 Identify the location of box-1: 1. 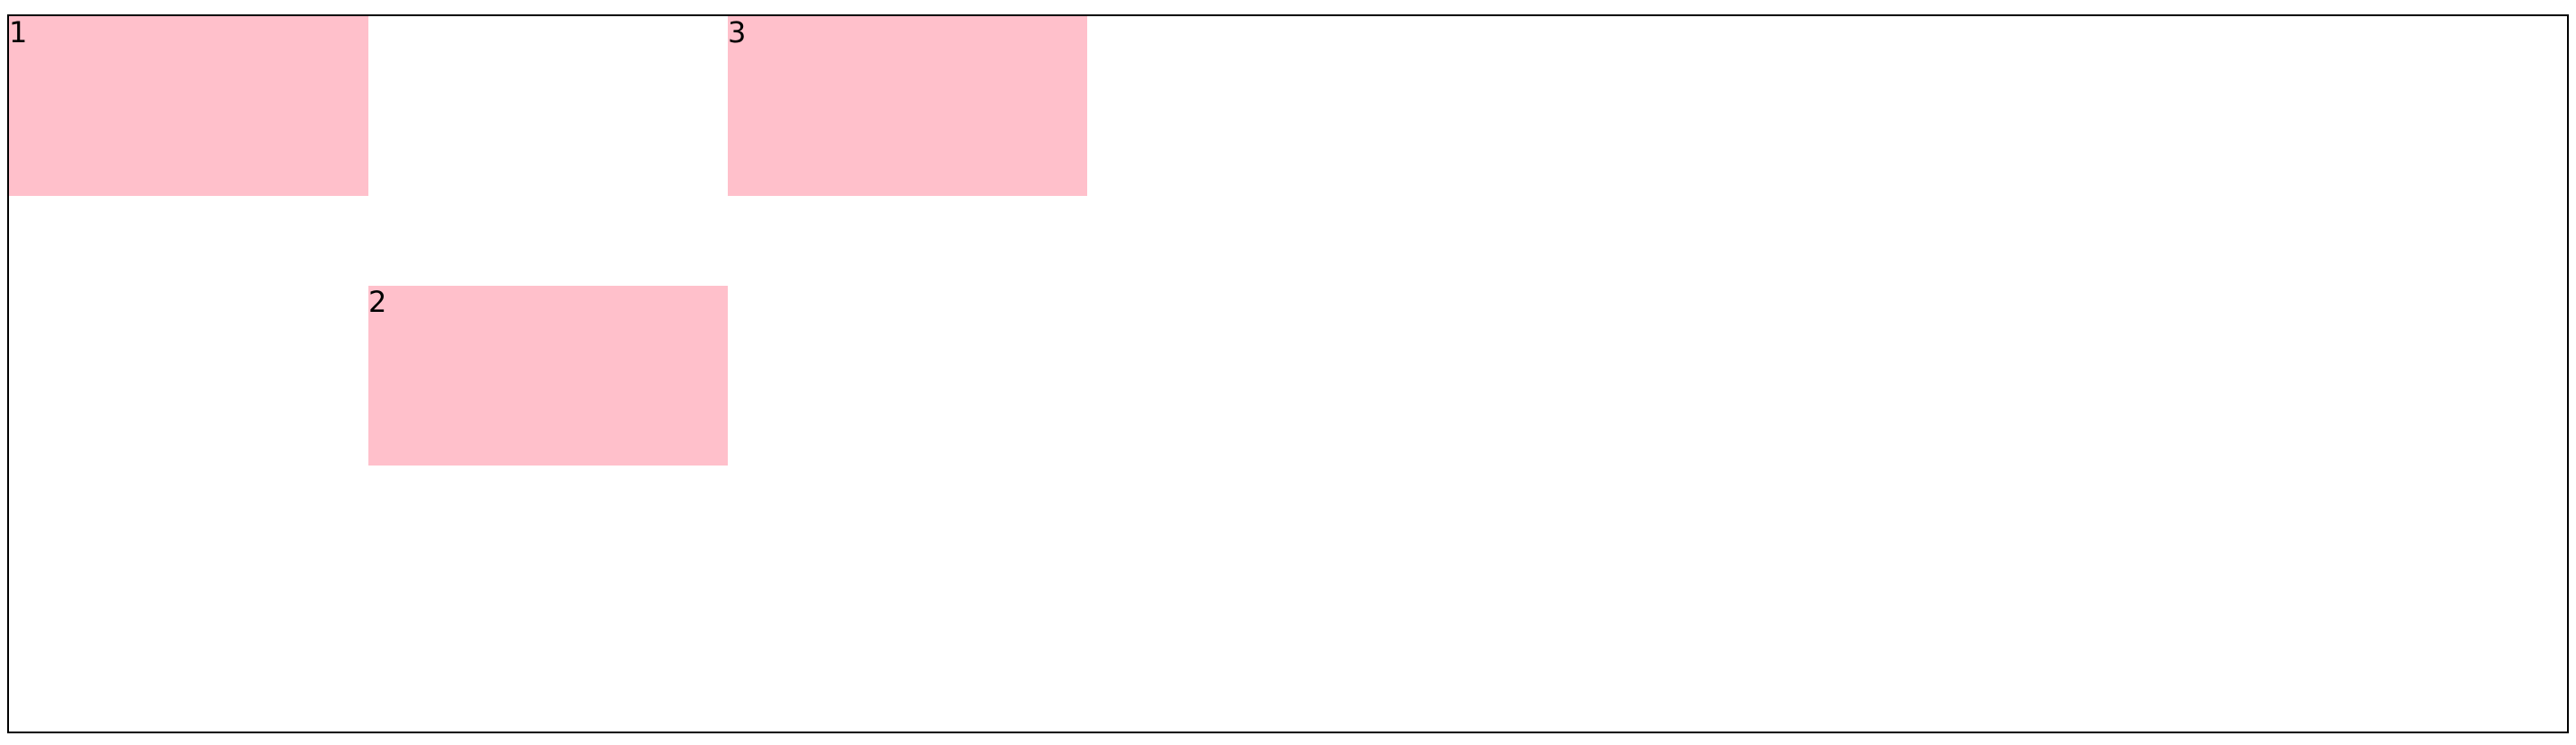
(188, 106).